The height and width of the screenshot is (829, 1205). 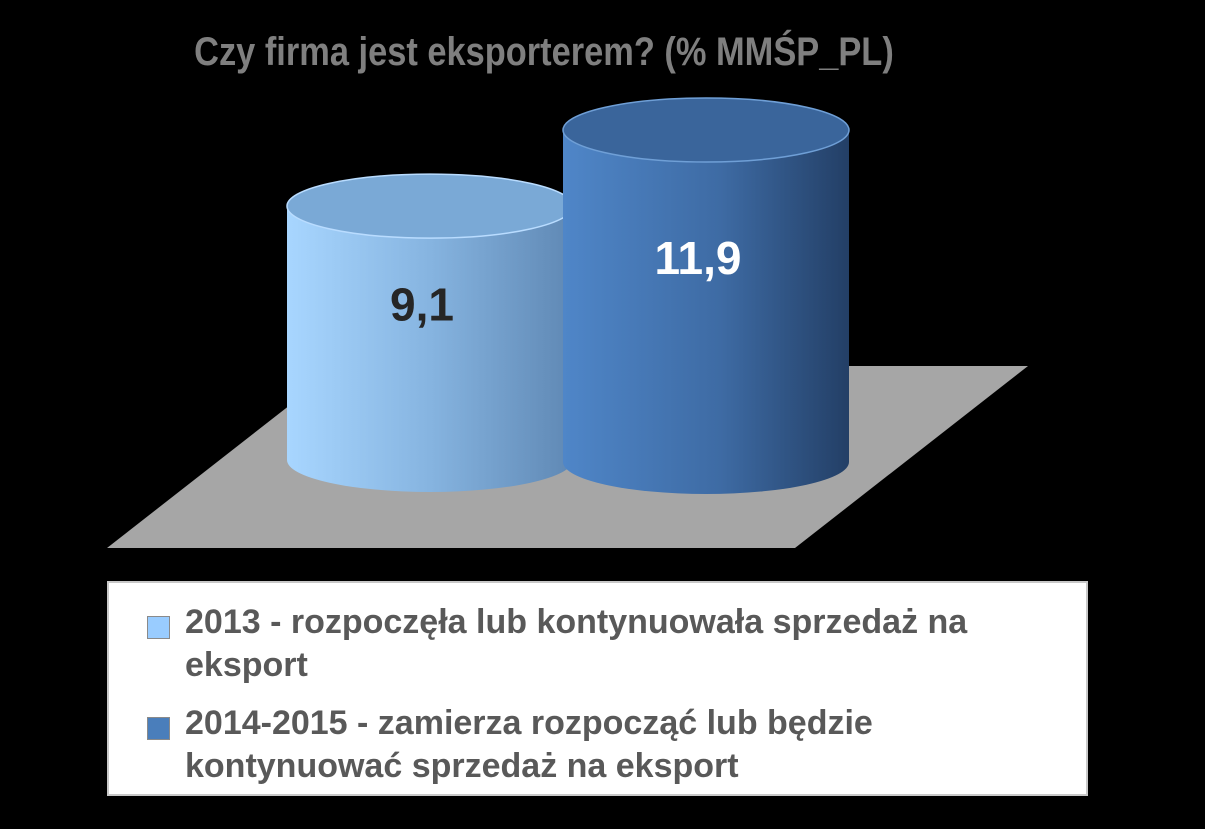 I want to click on chart-title: Czy firma jest eksporterem? (% MMŚP_PL), so click(x=544, y=52).